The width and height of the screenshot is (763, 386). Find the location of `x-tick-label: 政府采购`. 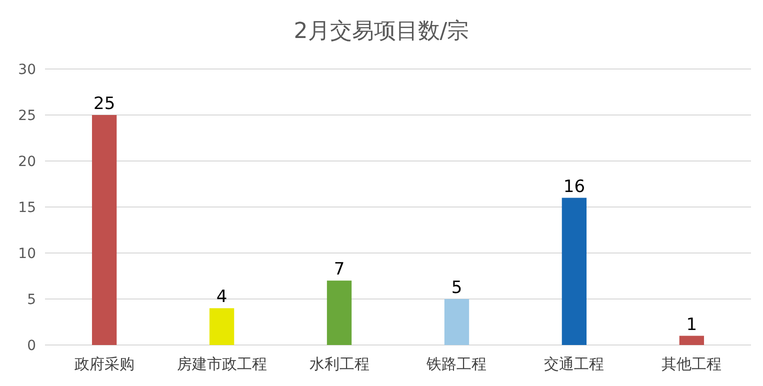

x-tick-label: 政府采购 is located at coordinates (104, 364).